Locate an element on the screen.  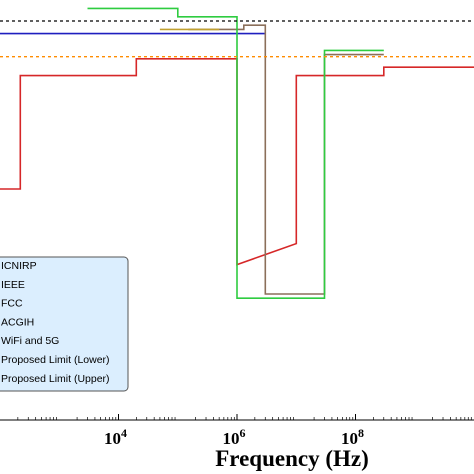
x-tick-exponent-1: 6 is located at coordinates (243, 433).